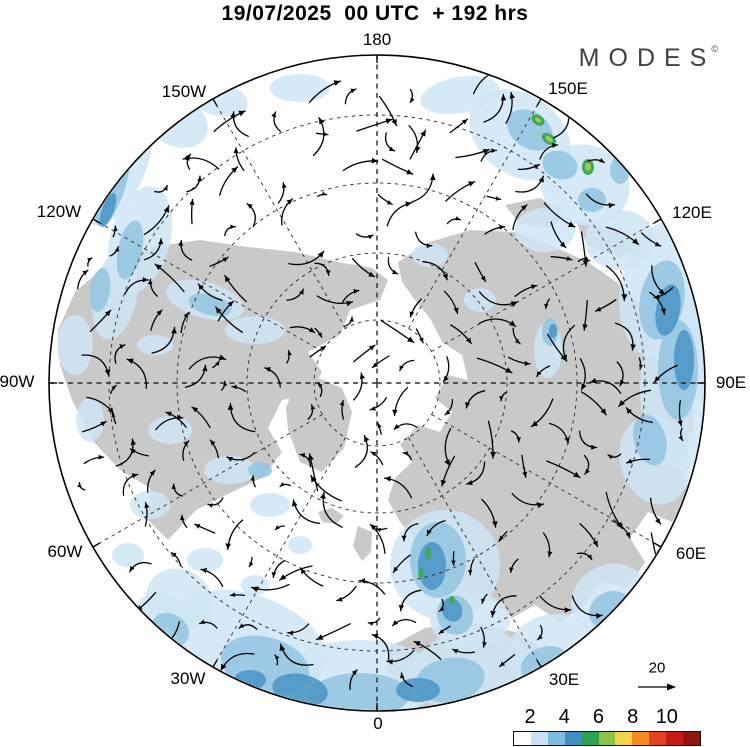 The image size is (750, 747). Describe the element at coordinates (562, 144) in the screenshot. I see `shading-yellow-green` at that location.